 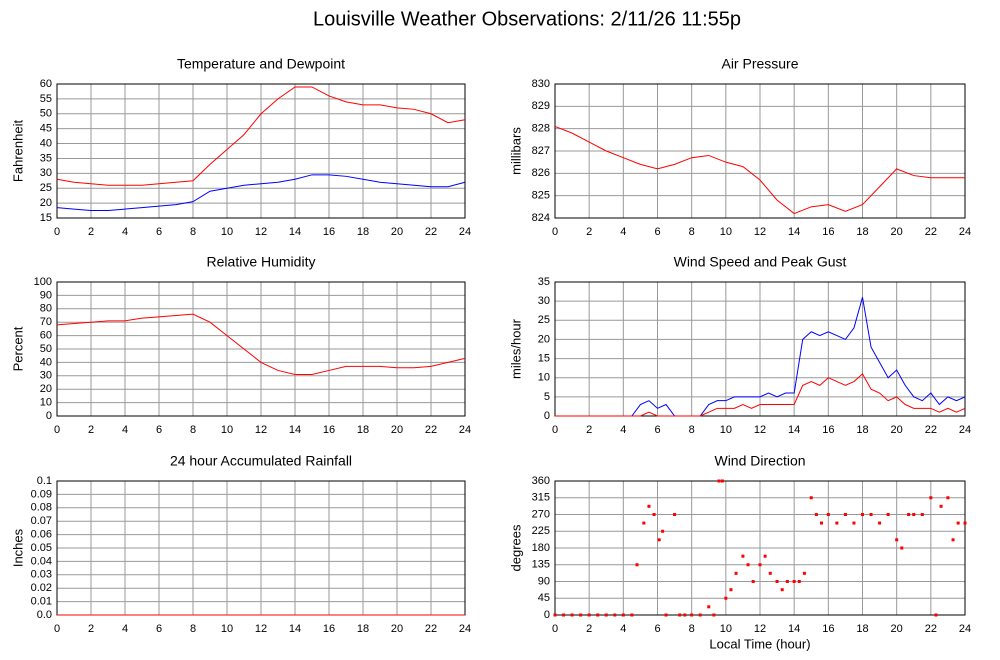 What do you see at coordinates (46, 158) in the screenshot?
I see `y-tick-label: 35` at bounding box center [46, 158].